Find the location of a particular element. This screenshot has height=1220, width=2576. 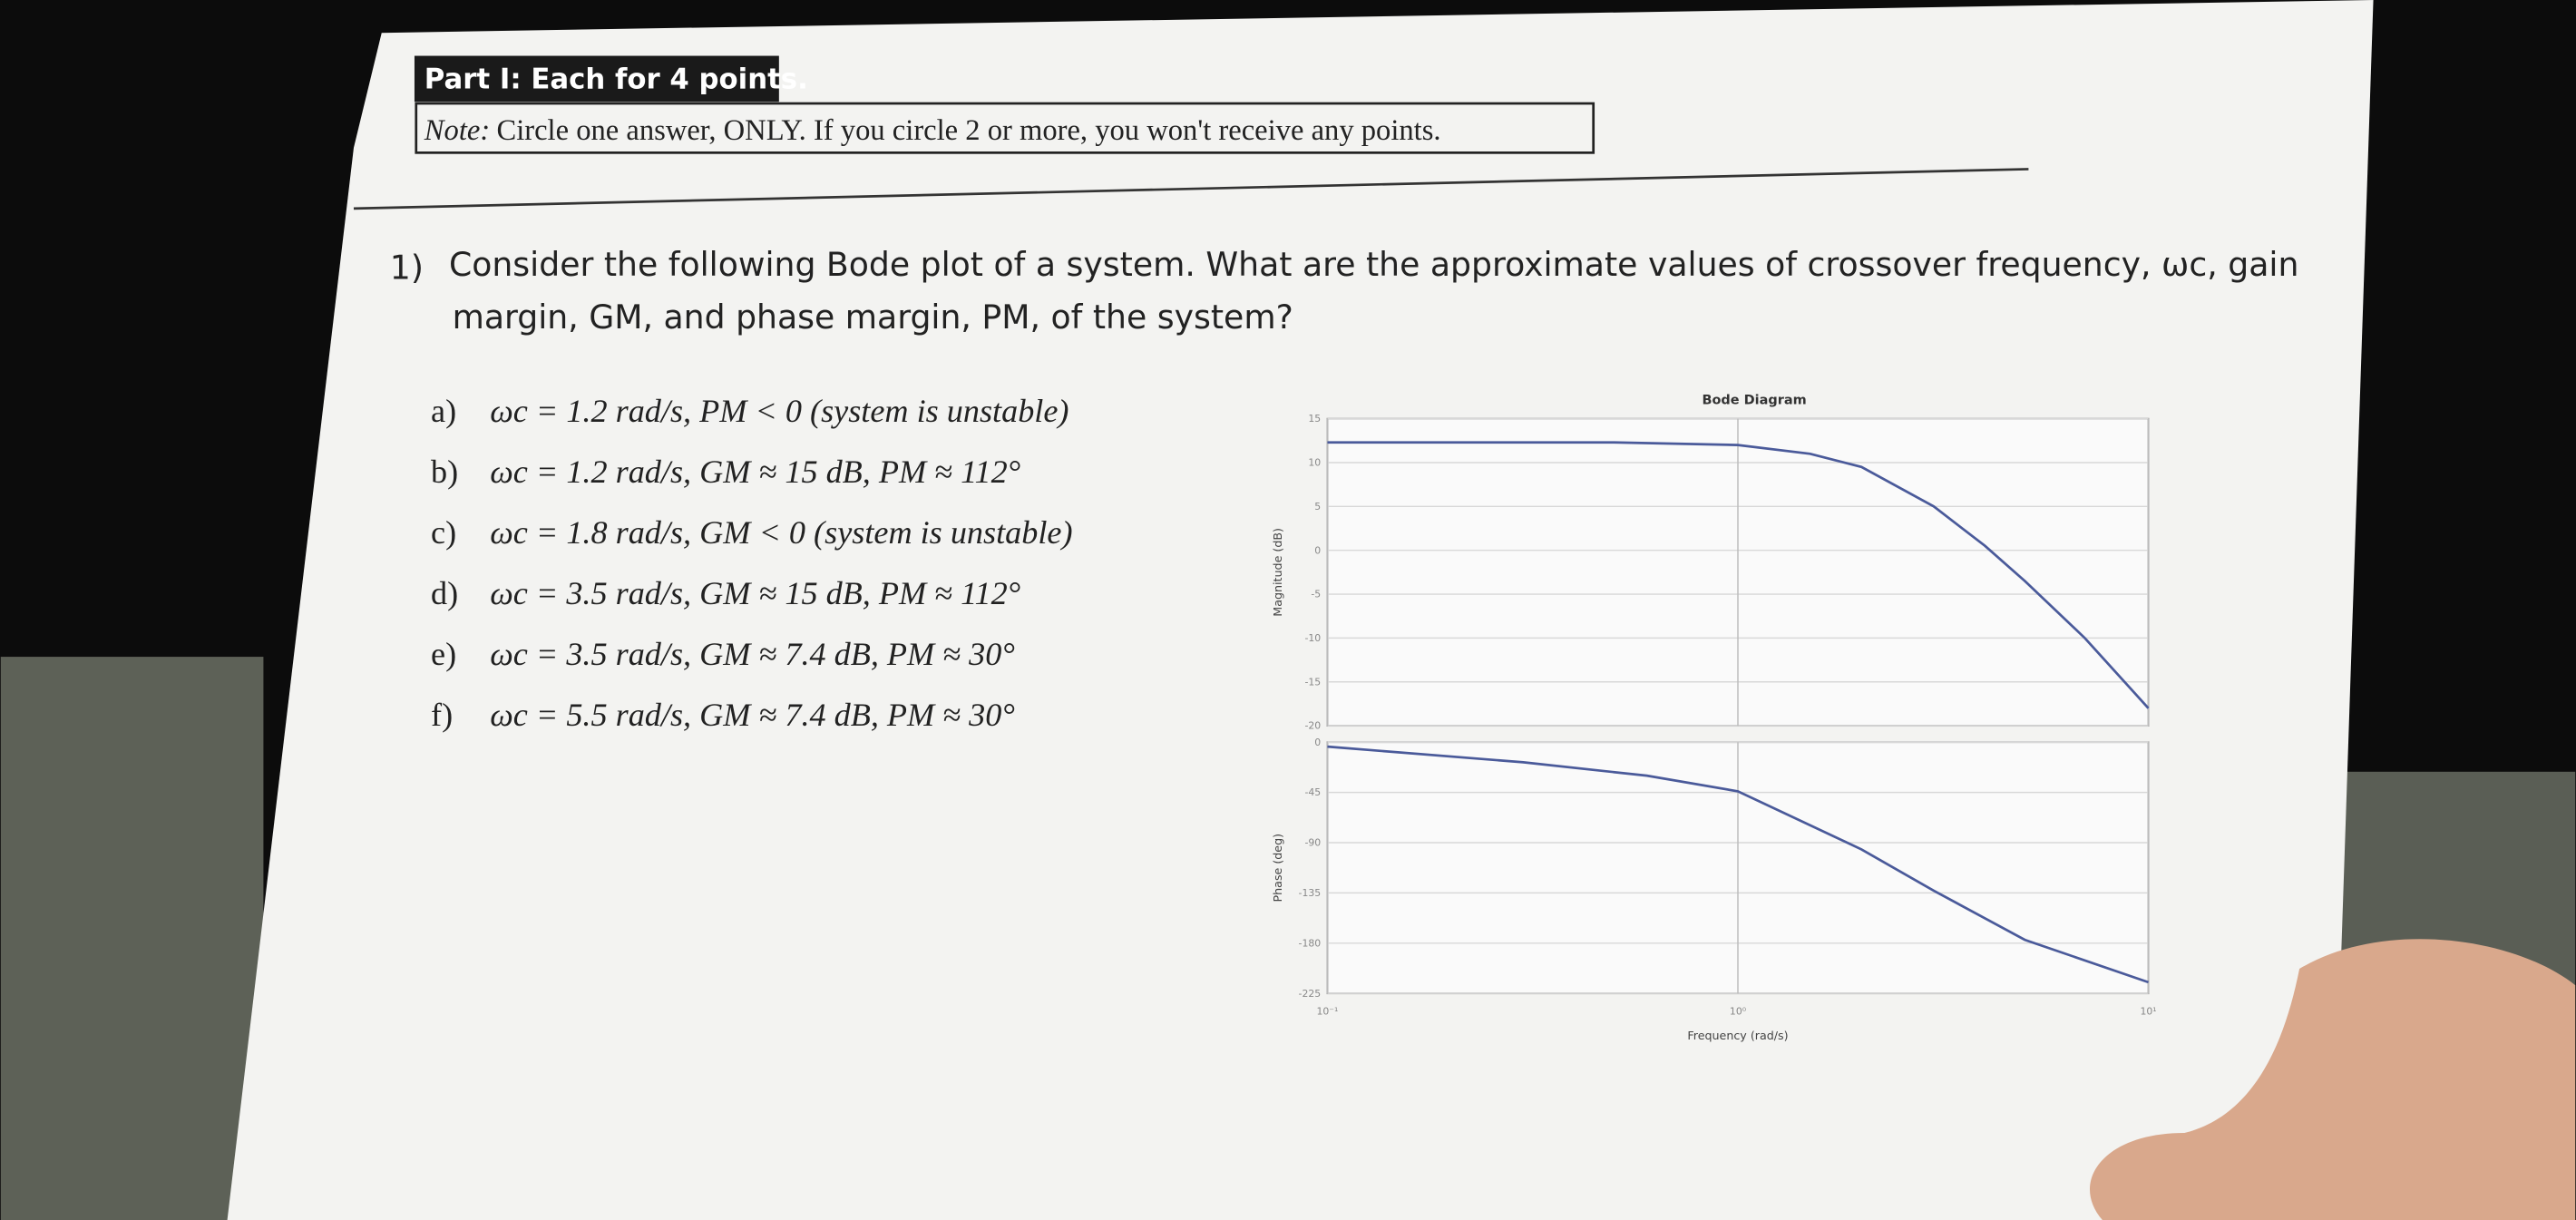

x-tick-label: 10⁰ is located at coordinates (1738, 1012).